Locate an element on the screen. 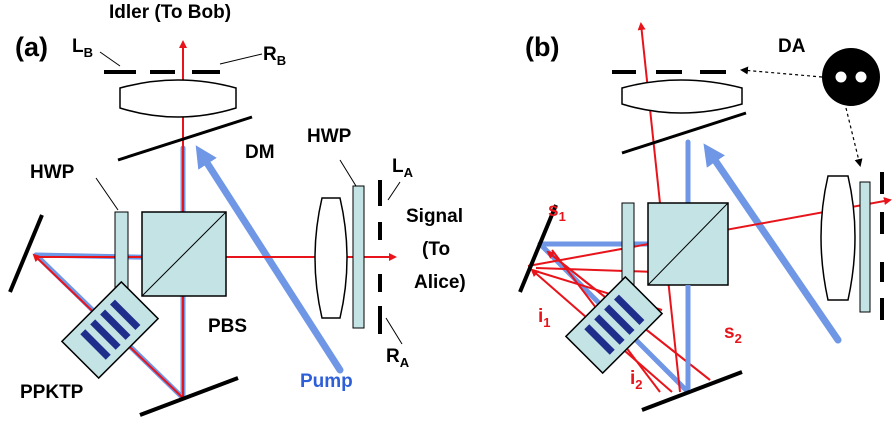  pump-label: Pump is located at coordinates (326, 381).